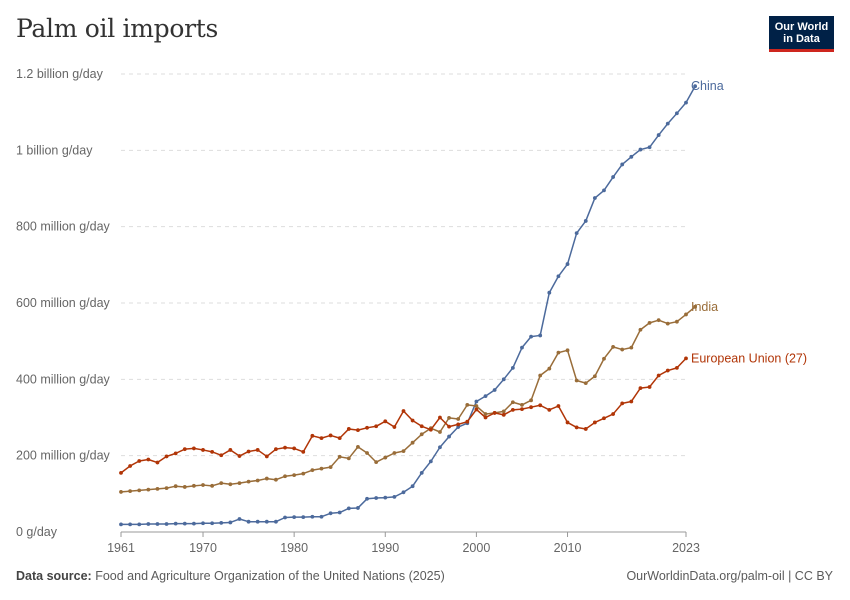 The width and height of the screenshot is (850, 600). What do you see at coordinates (385, 548) in the screenshot?
I see `x-tick-label: 1990` at bounding box center [385, 548].